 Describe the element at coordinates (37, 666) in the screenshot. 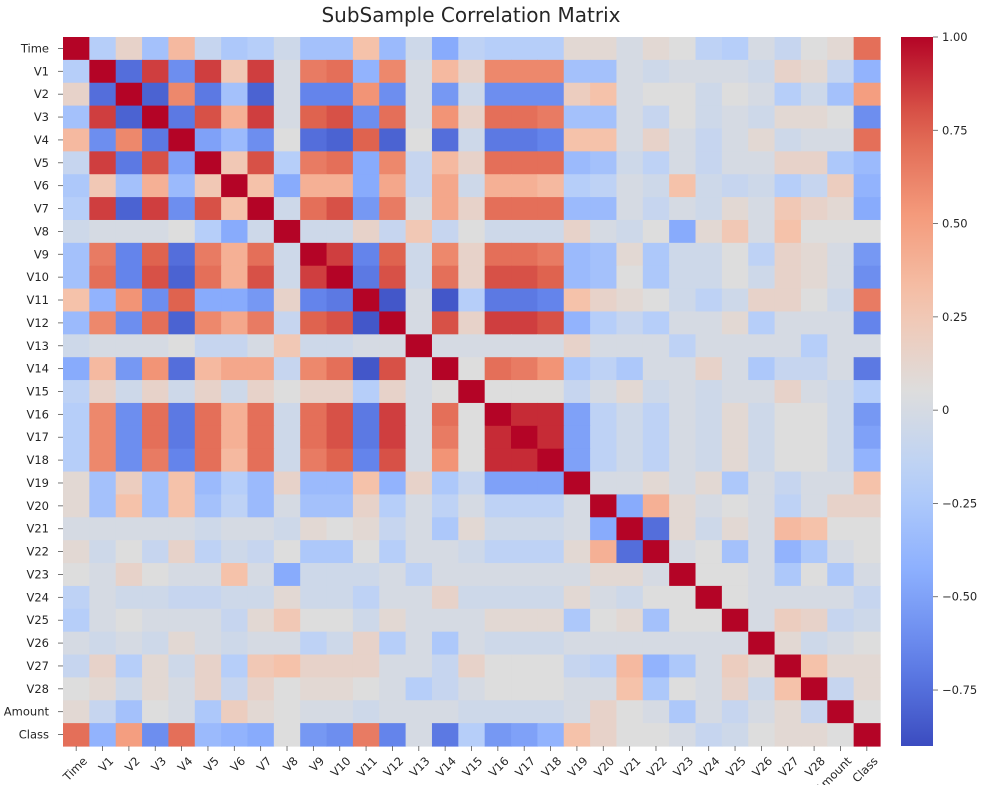

I see `y-tick-label: V27` at that location.